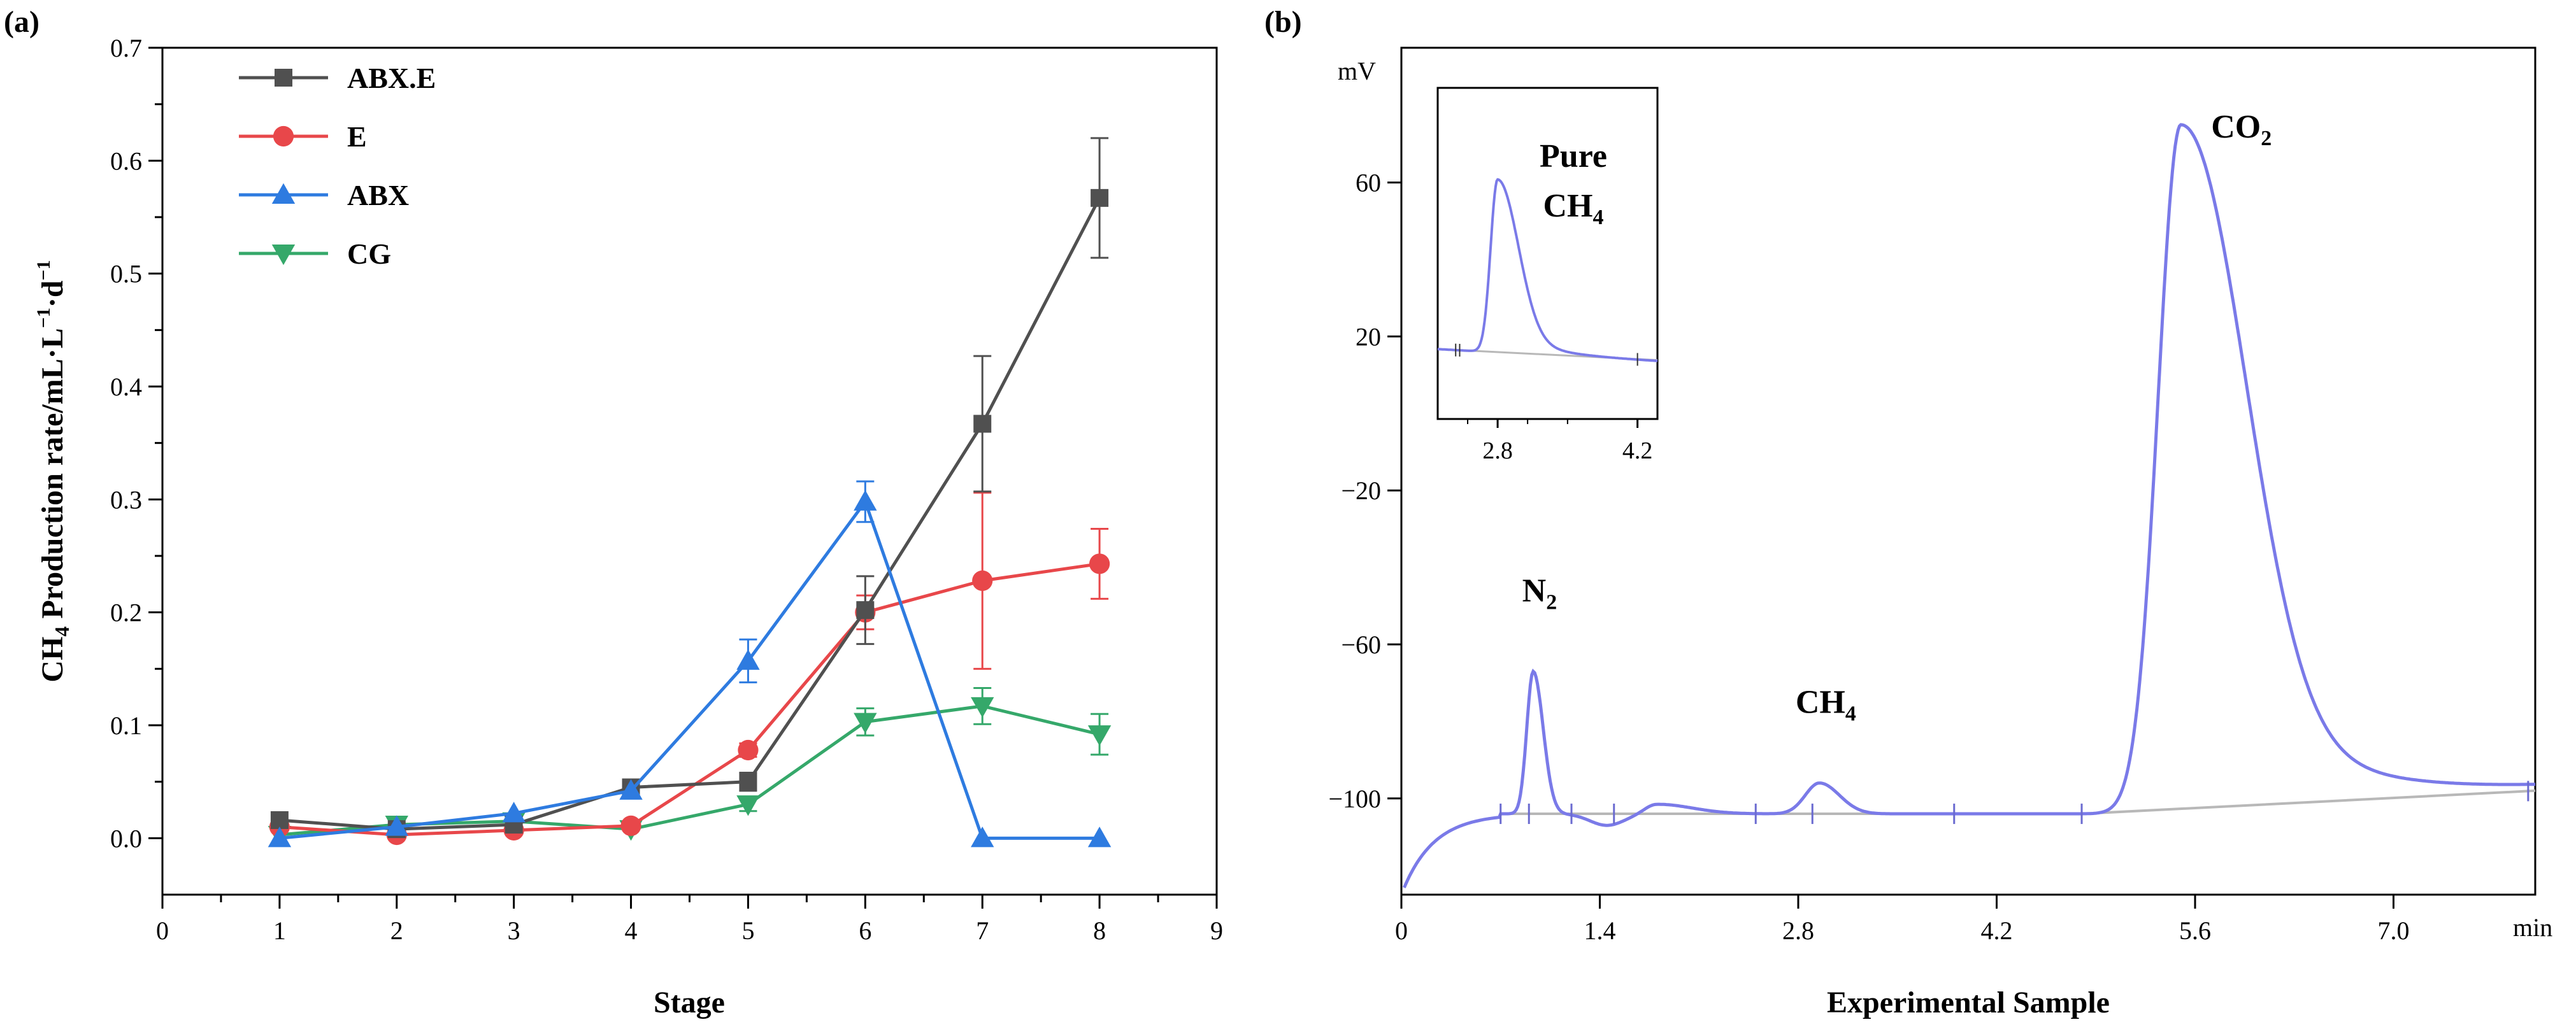  What do you see at coordinates (337, 166) in the screenshot?
I see `panel-a-legend: ABX.E E ABX CG` at bounding box center [337, 166].